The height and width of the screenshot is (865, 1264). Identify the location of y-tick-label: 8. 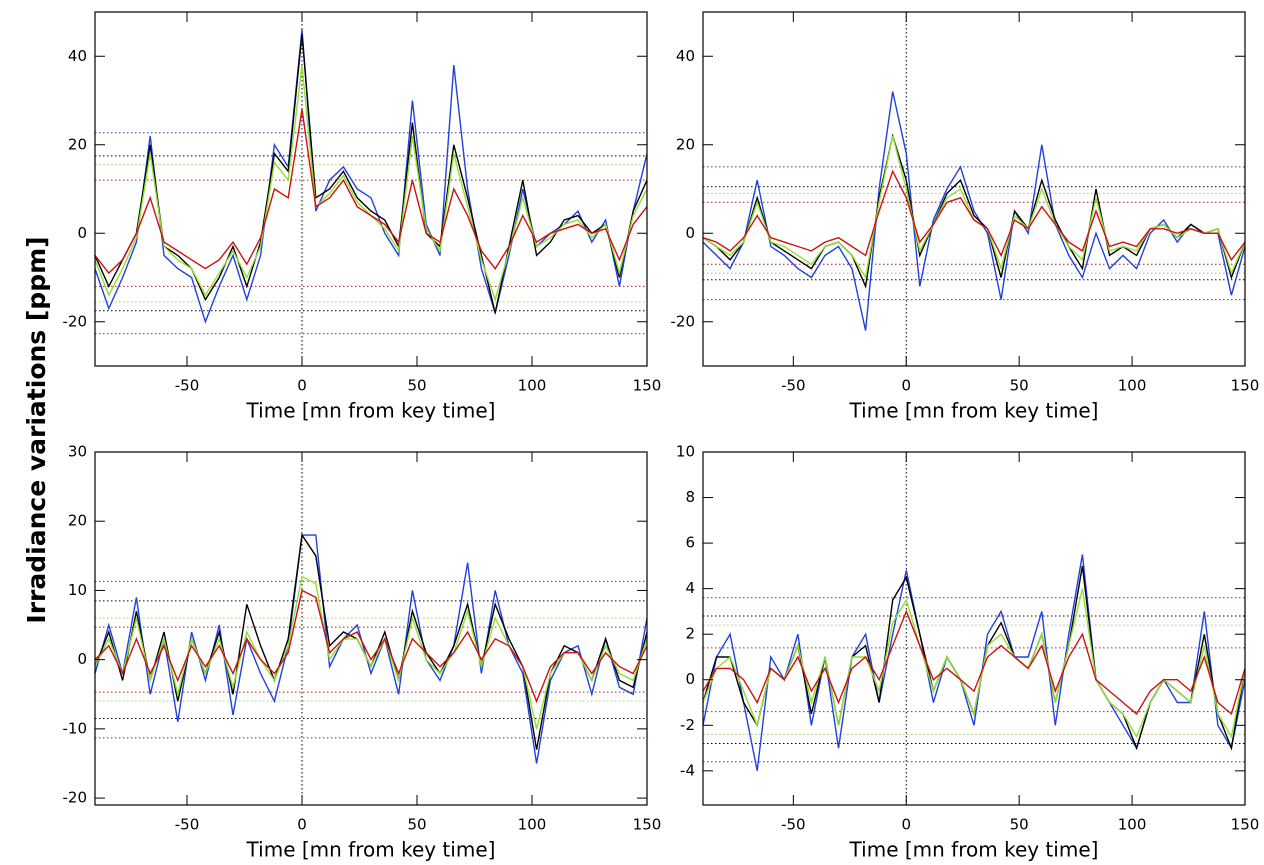
(690, 497).